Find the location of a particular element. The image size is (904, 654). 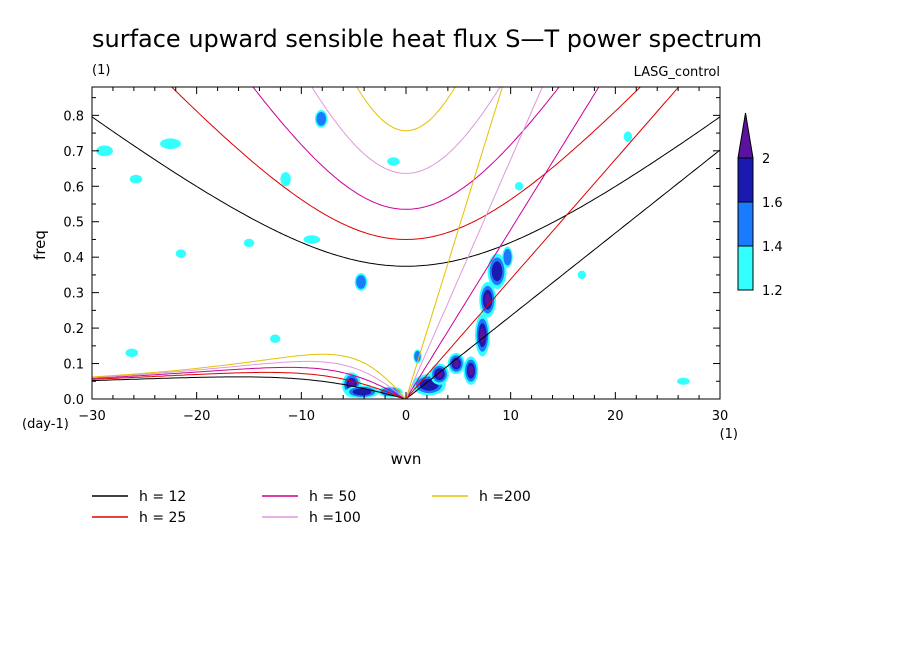

legend-label: h = 50 is located at coordinates (332, 497).